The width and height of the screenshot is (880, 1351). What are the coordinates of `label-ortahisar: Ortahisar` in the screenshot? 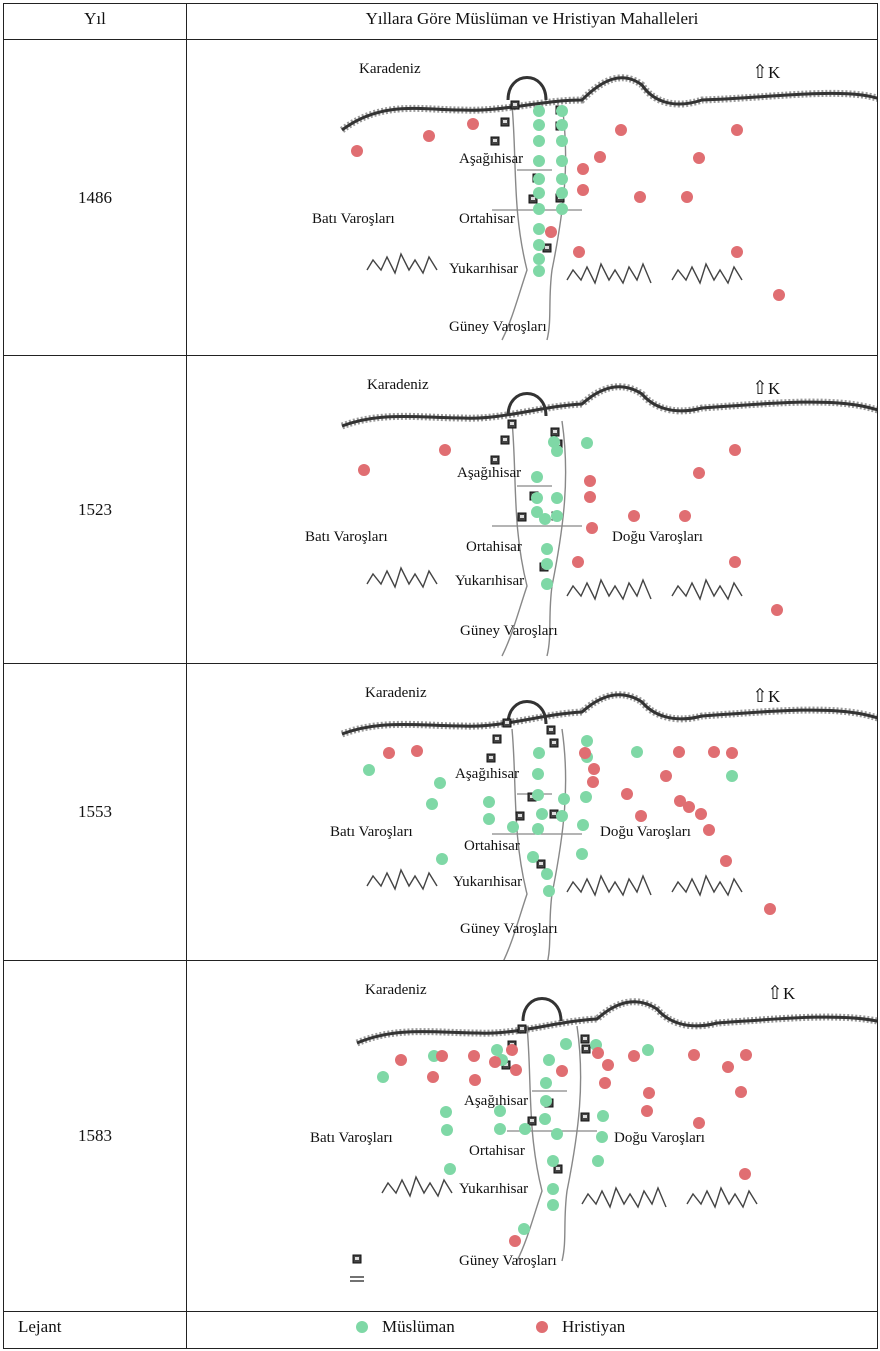 It's located at (497, 1151).